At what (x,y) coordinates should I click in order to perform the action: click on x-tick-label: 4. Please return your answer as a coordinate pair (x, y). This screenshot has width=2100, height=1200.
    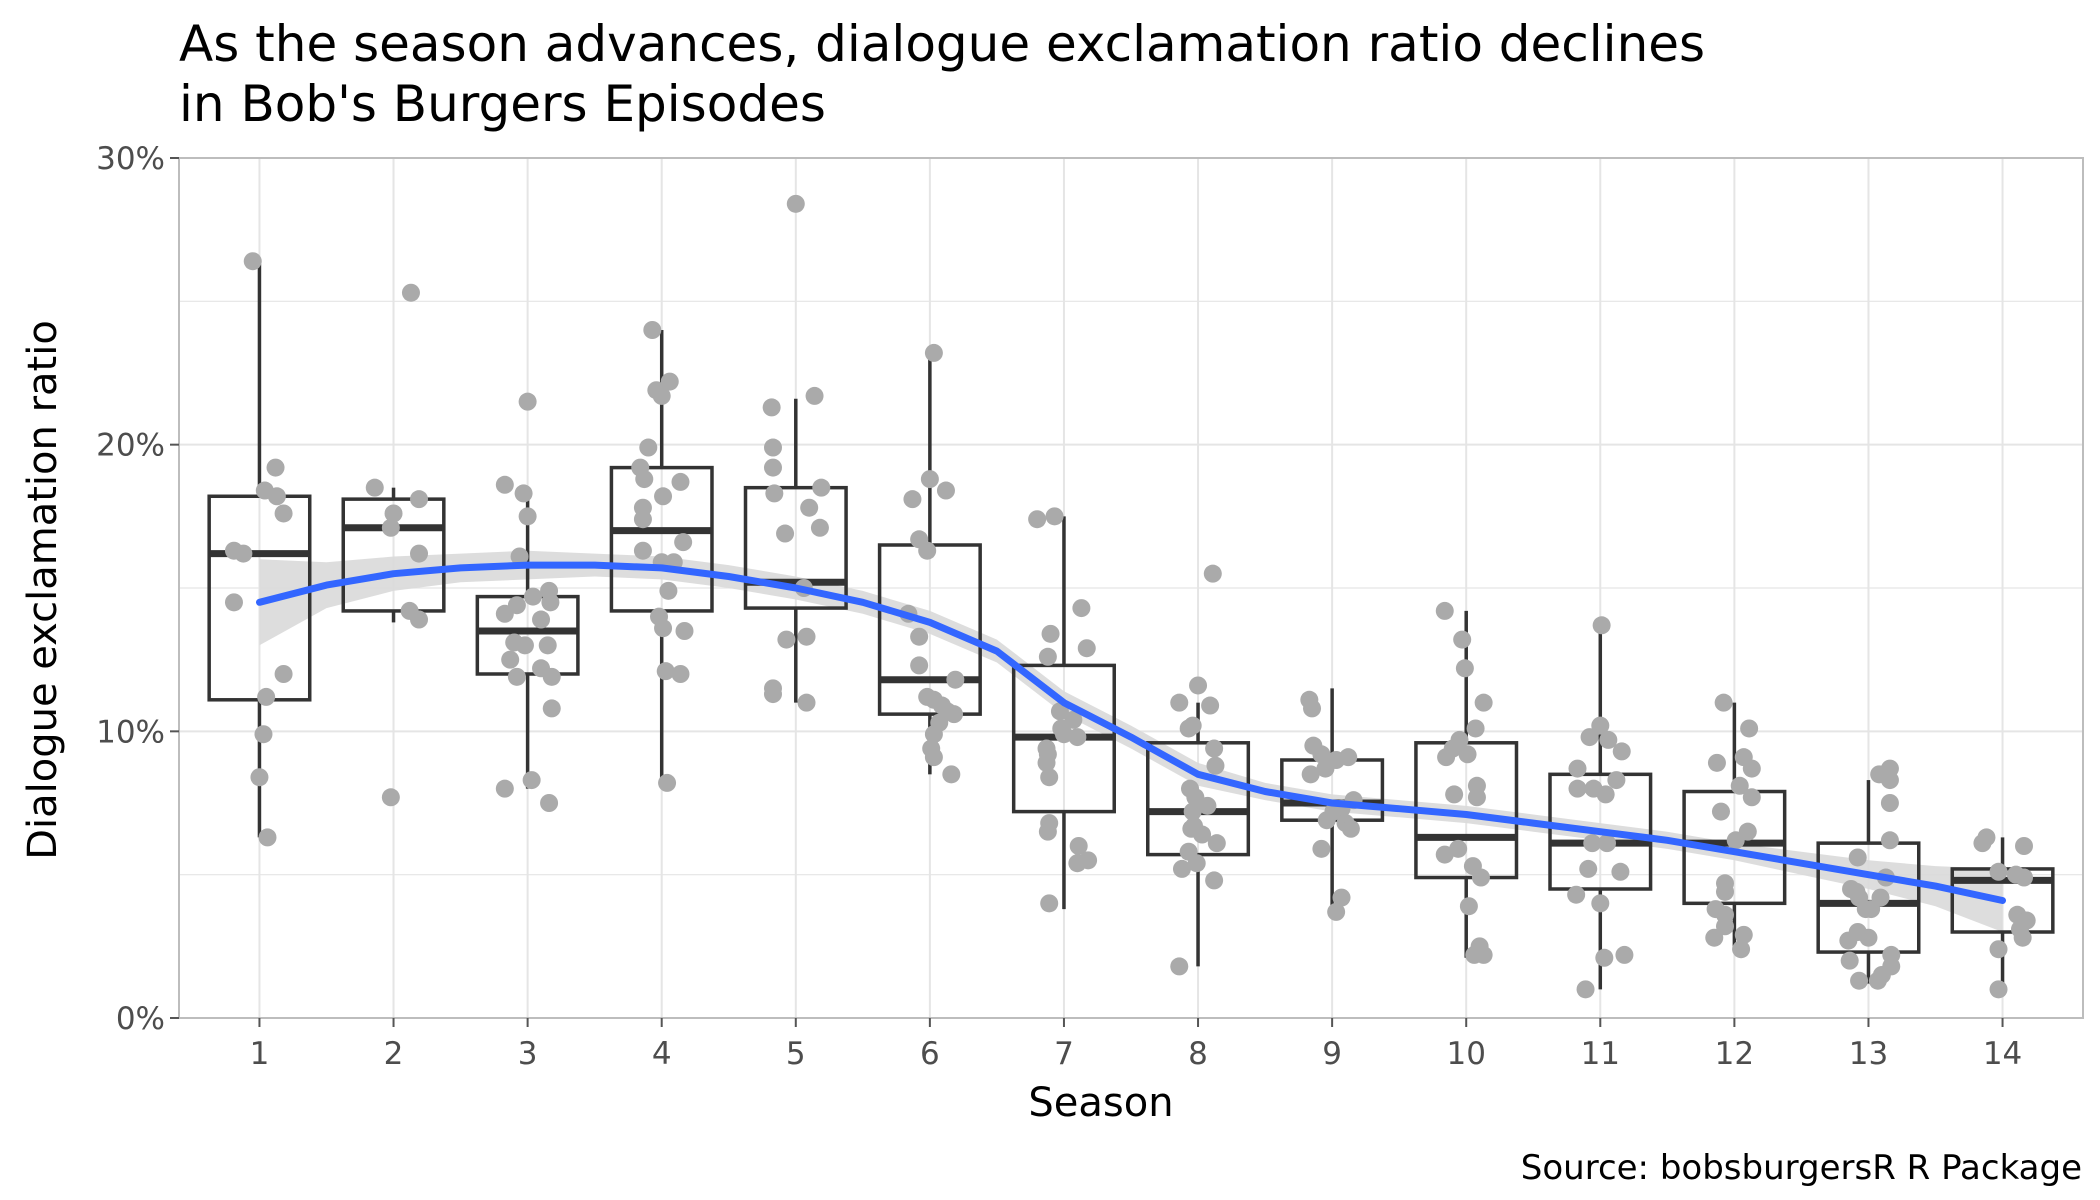
    Looking at the image, I should click on (662, 1054).